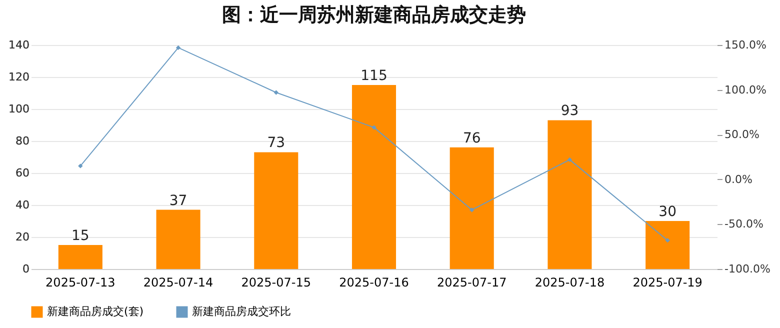  I want to click on x-tick-label: 2025-07-15, so click(276, 283).